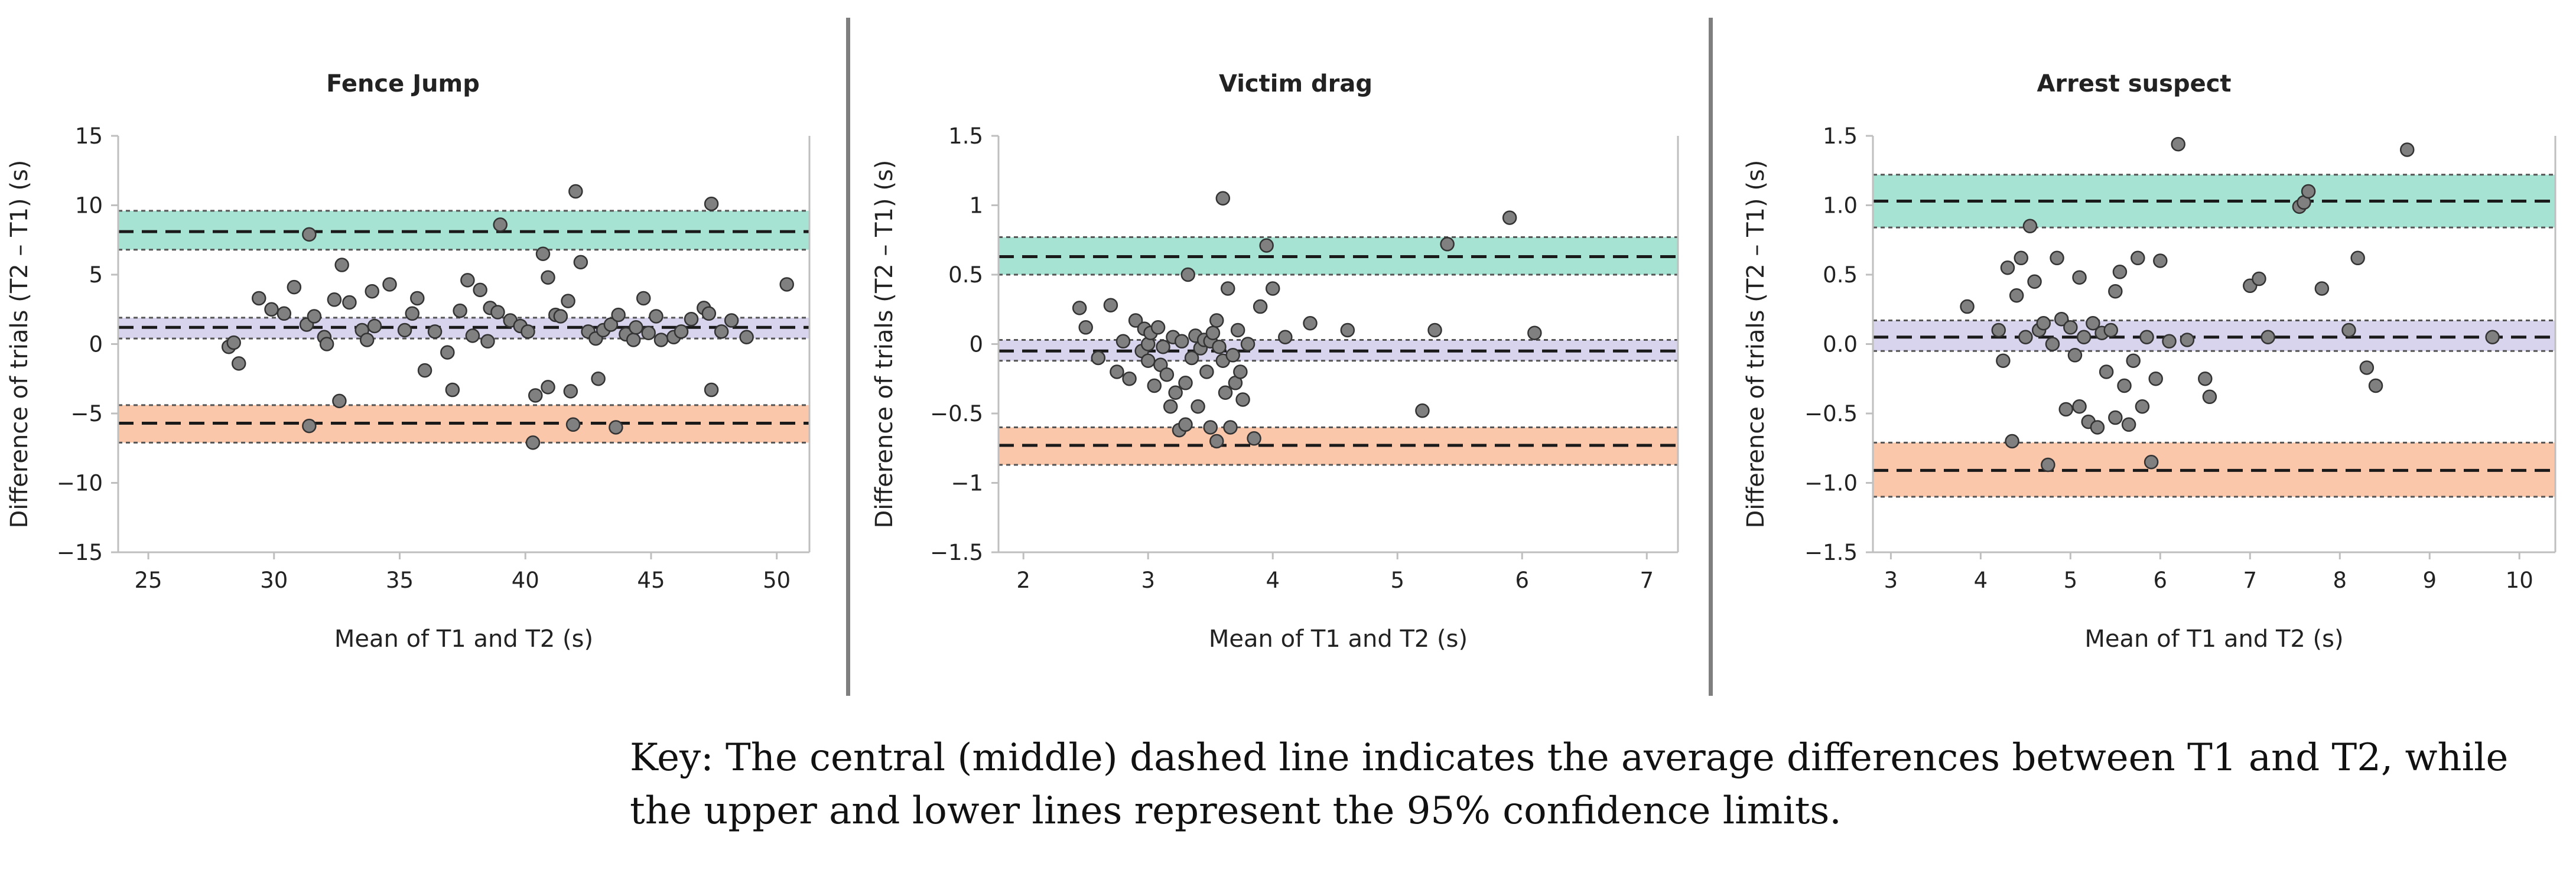 The image size is (2576, 873). What do you see at coordinates (96, 275) in the screenshot?
I see `y-tick-label: 5` at bounding box center [96, 275].